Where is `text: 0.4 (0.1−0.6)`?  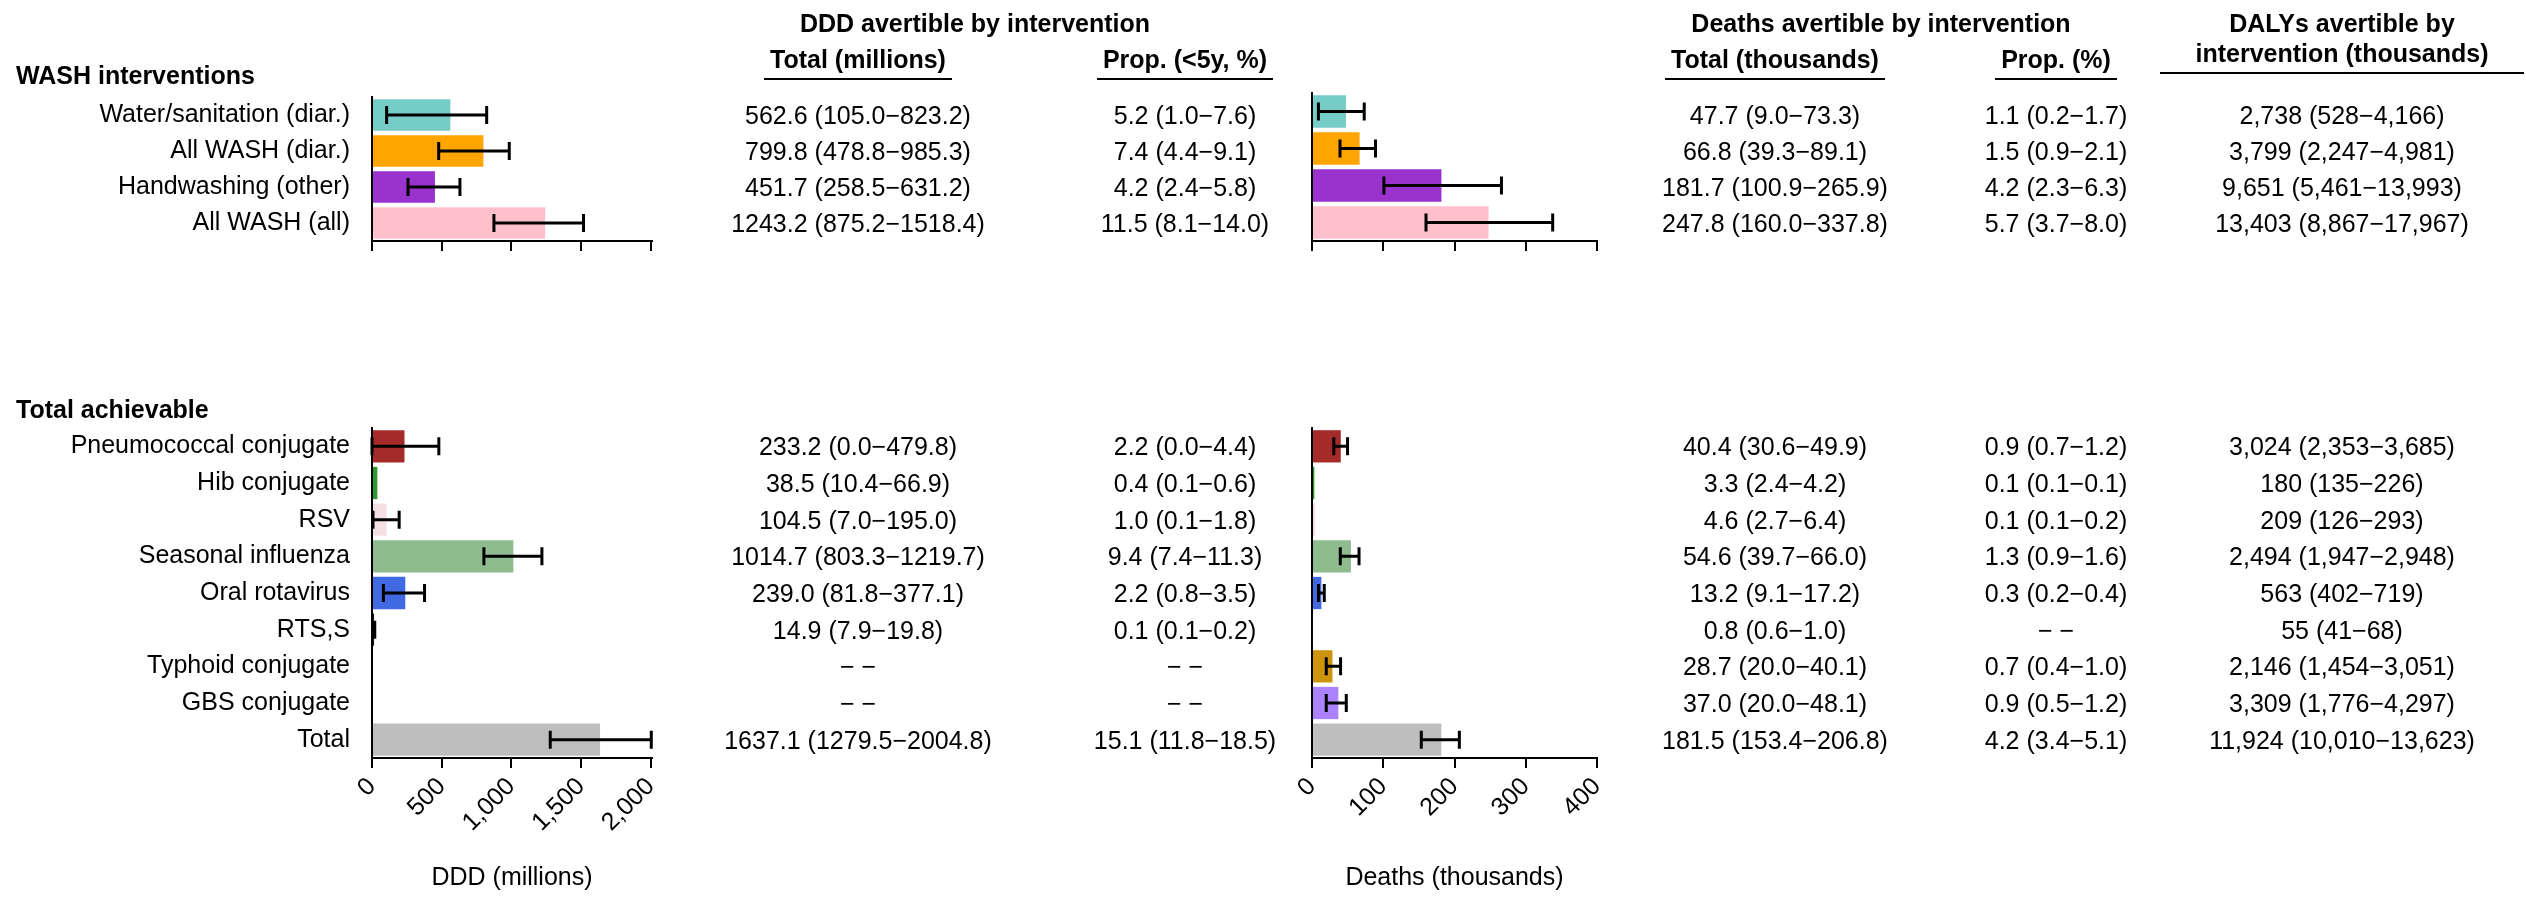
text: 0.4 (0.1−0.6) is located at coordinates (1185, 483).